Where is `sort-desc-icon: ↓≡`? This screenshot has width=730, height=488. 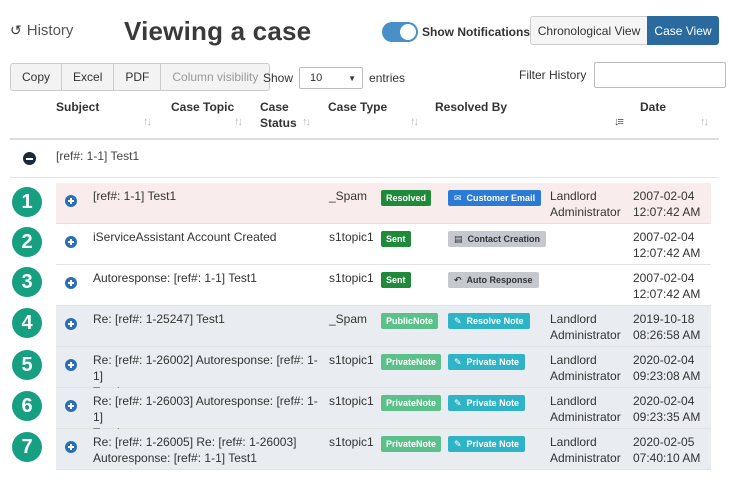
sort-desc-icon: ↓≡ is located at coordinates (619, 122).